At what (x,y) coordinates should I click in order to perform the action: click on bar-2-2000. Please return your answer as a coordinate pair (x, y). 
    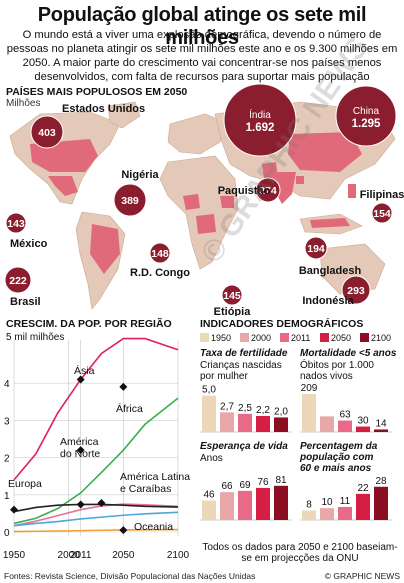
    Looking at the image, I should click on (227, 506).